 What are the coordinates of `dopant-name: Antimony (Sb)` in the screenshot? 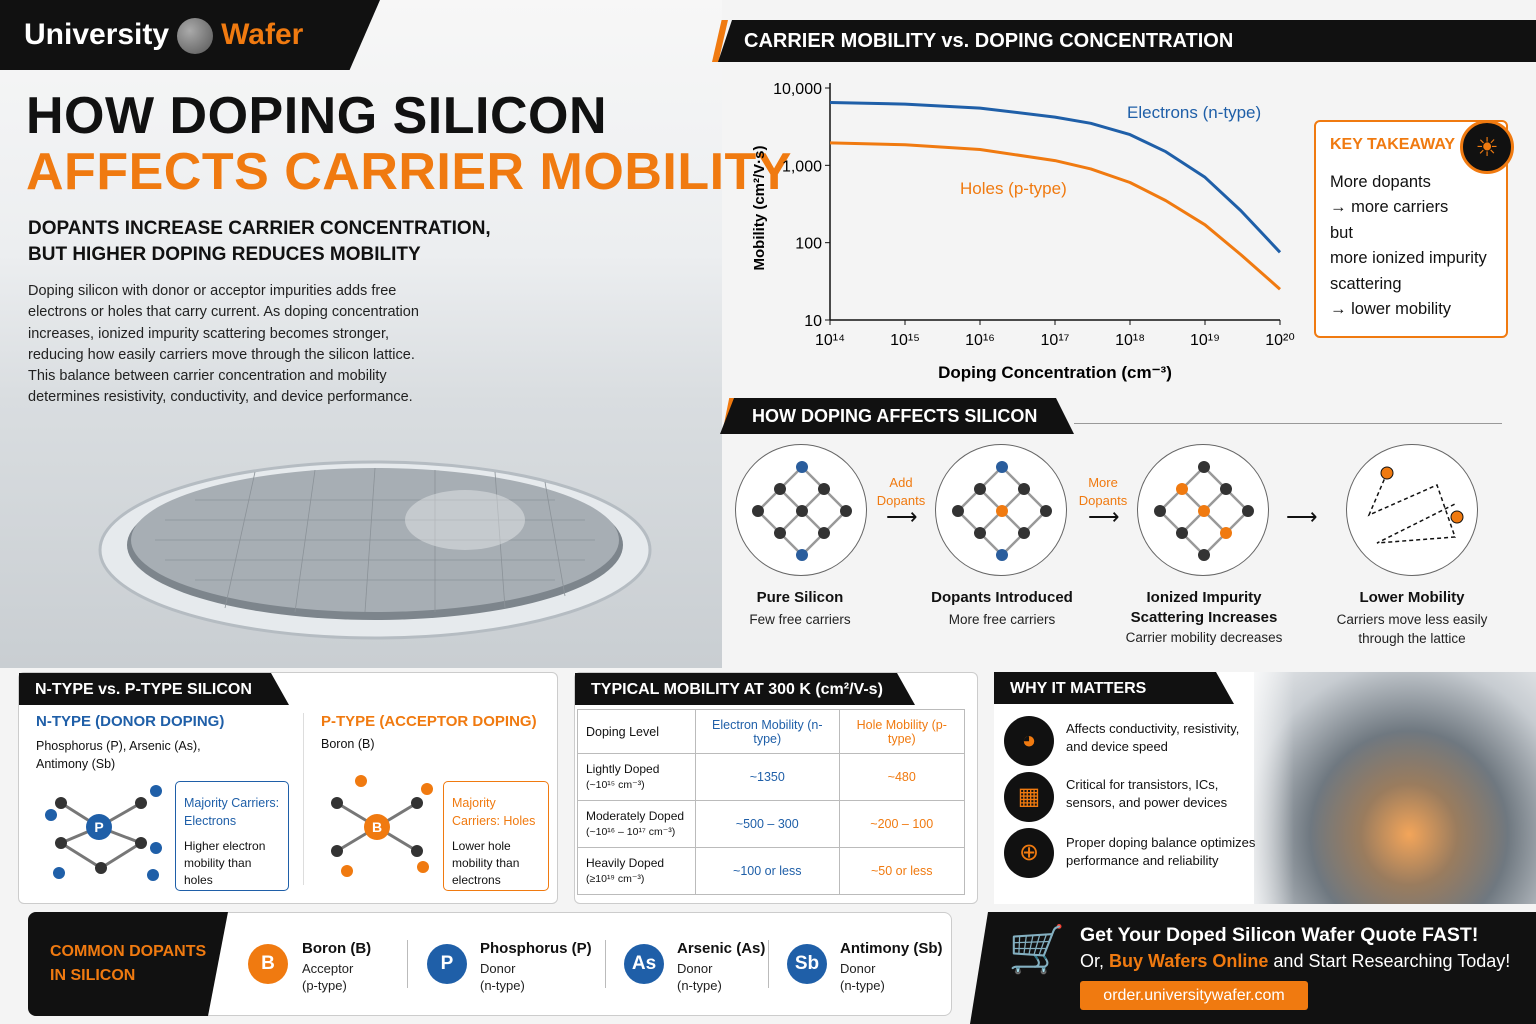 It's located at (891, 948).